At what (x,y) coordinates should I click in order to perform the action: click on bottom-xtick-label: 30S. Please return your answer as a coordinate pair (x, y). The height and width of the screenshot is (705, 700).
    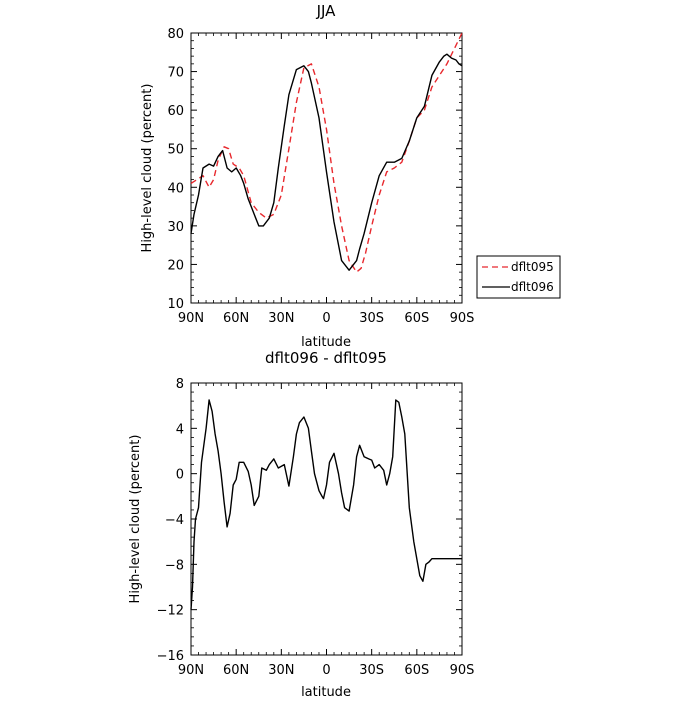
    Looking at the image, I should click on (371, 670).